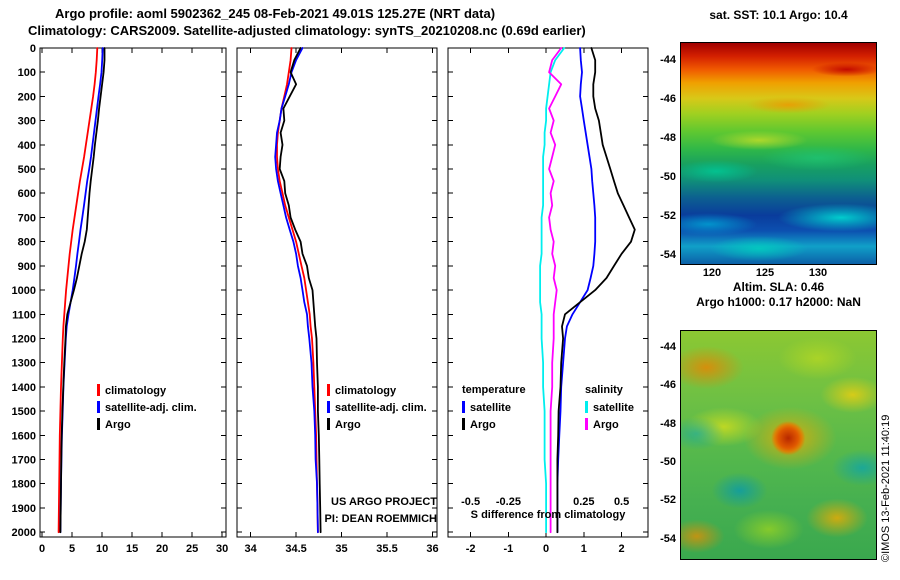 Image resolution: width=900 pixels, height=580 pixels. Describe the element at coordinates (668, 347) in the screenshot. I see `sla-map-ytick: -44` at that location.